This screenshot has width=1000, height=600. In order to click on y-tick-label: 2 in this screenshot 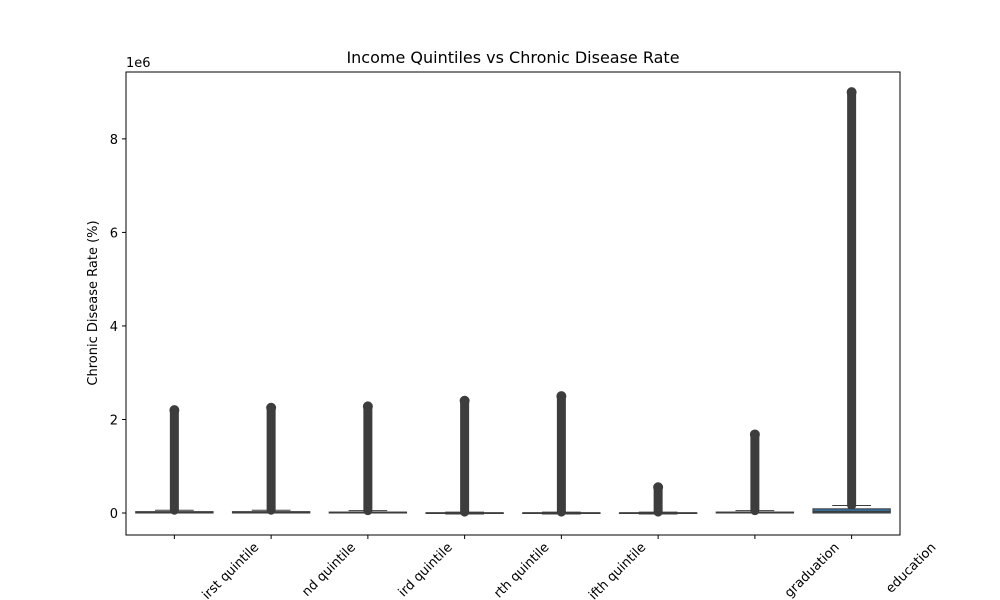, I will do `click(114, 420)`.